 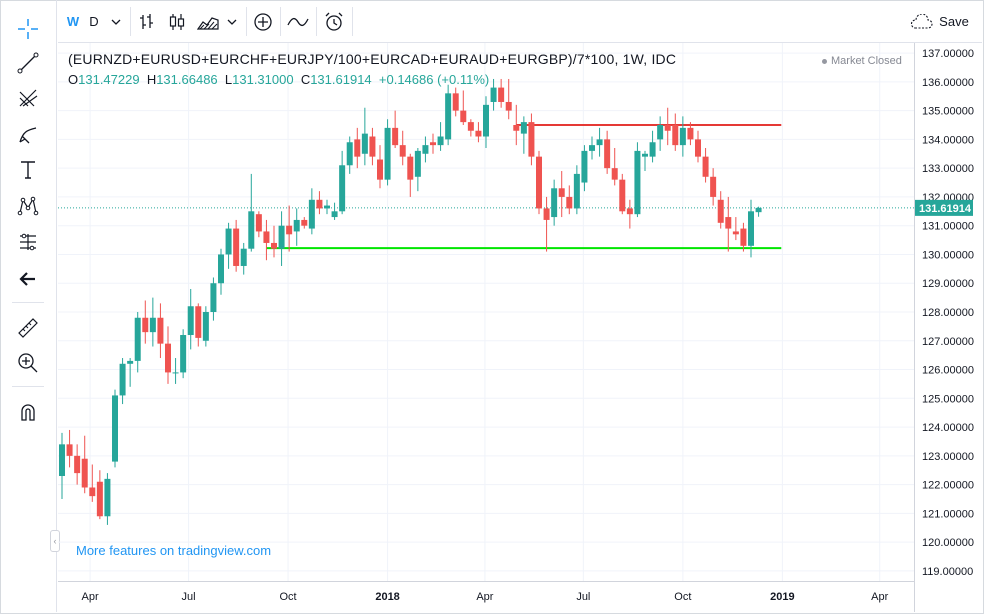 I want to click on pitchfork-icon, so click(x=28, y=98).